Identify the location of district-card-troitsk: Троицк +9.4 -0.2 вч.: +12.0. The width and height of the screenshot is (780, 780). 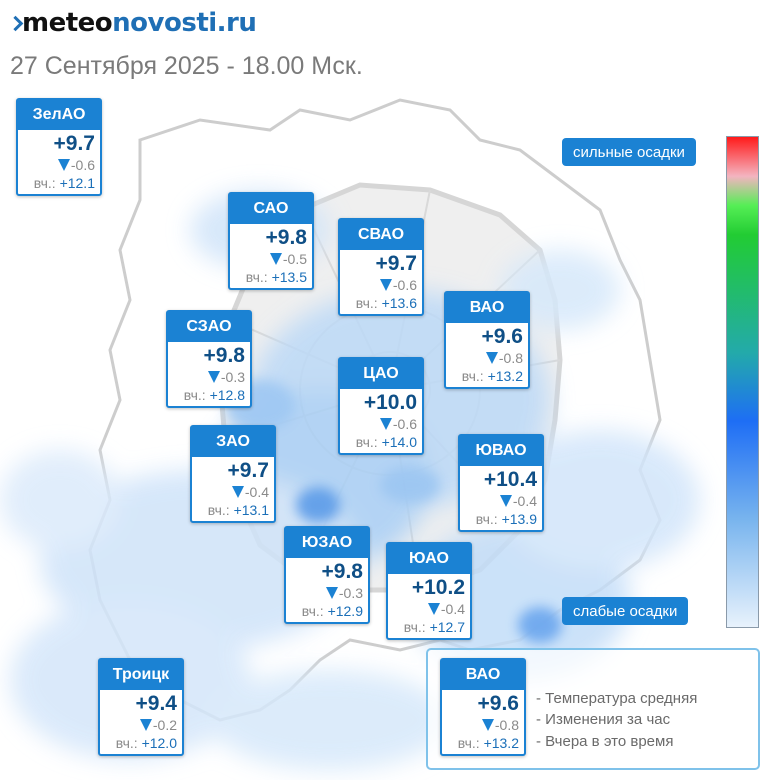
(141, 707).